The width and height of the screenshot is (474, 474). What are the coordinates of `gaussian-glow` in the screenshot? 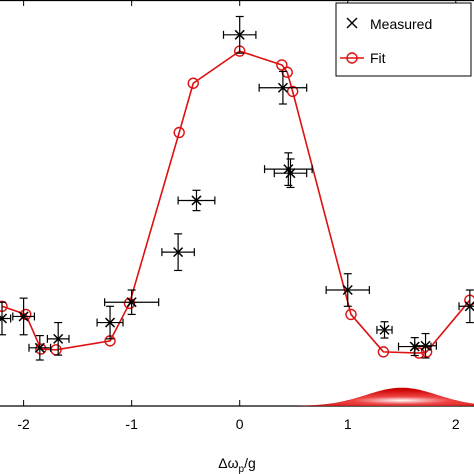 It's located at (380, 396).